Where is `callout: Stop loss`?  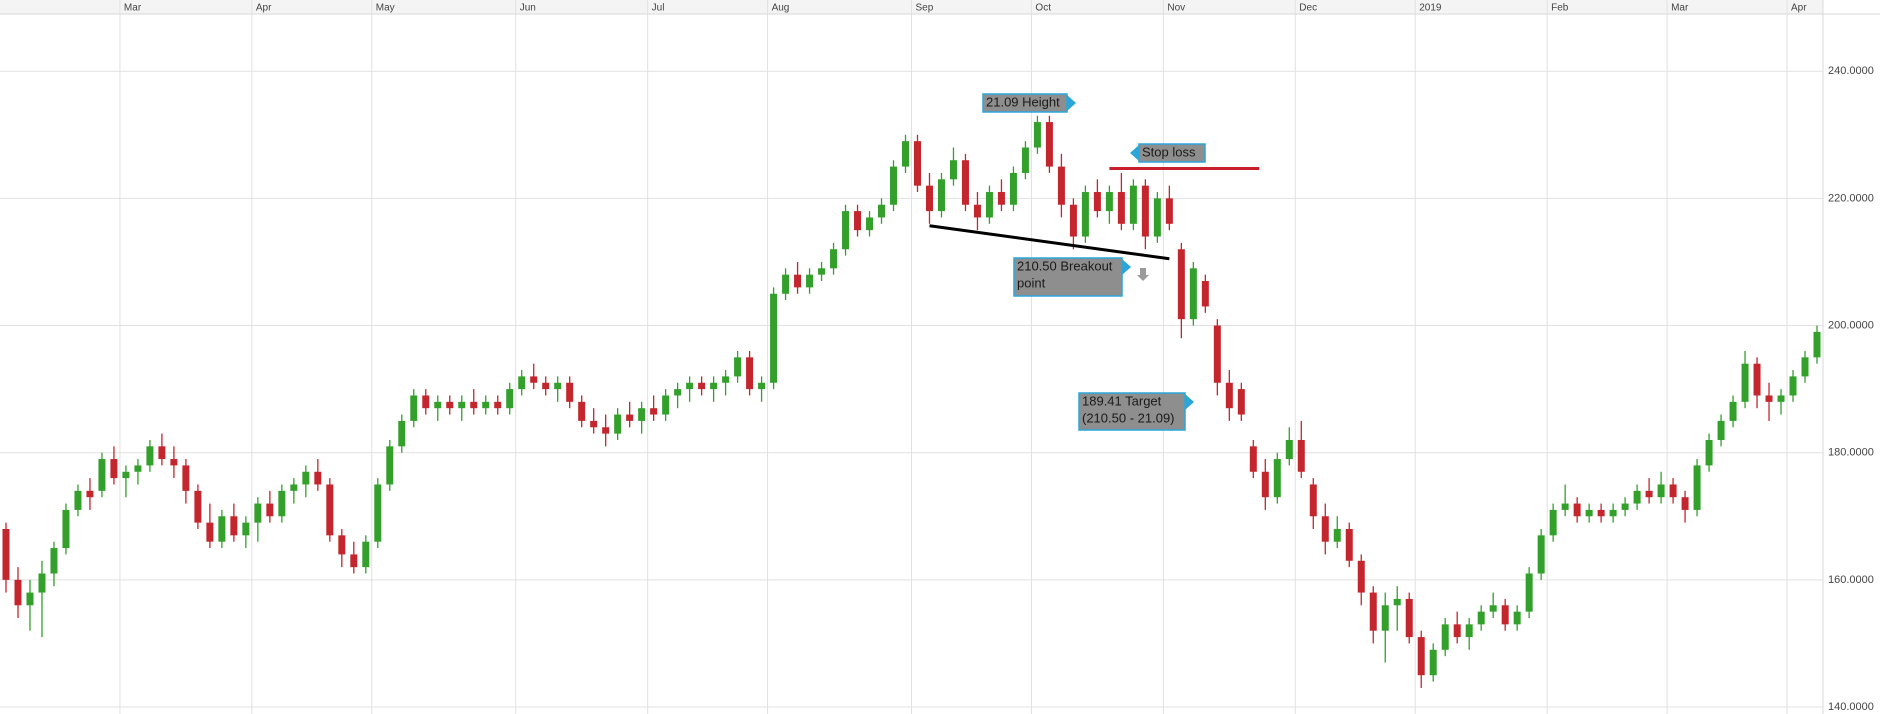 callout: Stop loss is located at coordinates (1168, 153).